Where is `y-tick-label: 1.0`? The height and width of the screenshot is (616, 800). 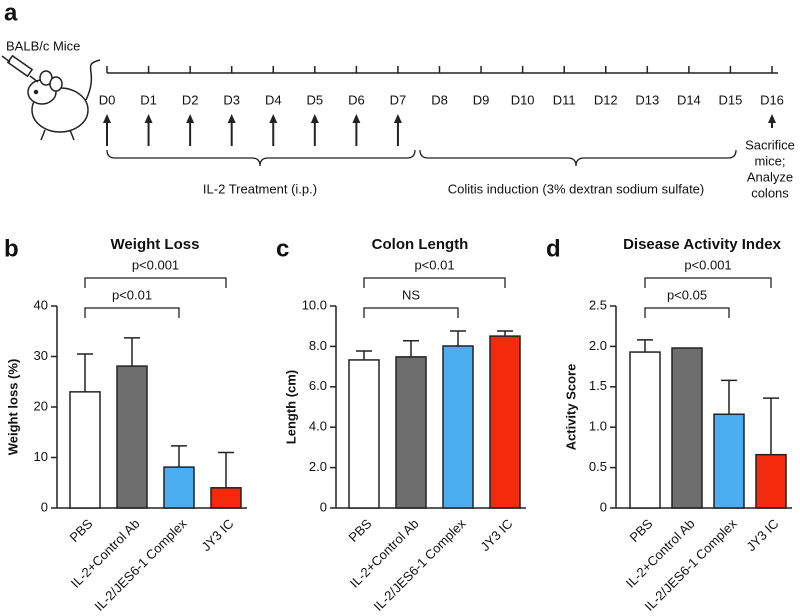 y-tick-label: 1.0 is located at coordinates (598, 426).